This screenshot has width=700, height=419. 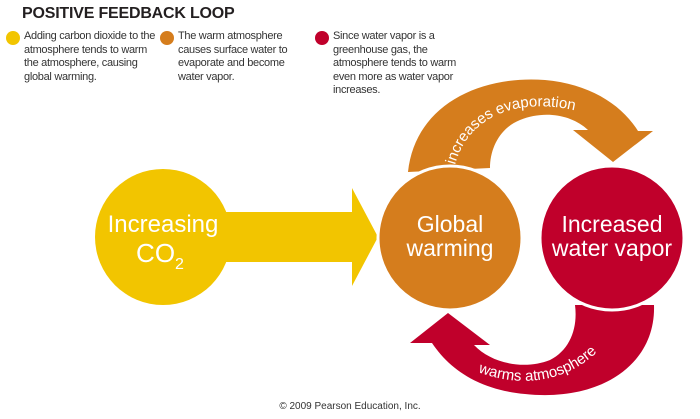 I want to click on co2-circle, so click(x=163, y=237).